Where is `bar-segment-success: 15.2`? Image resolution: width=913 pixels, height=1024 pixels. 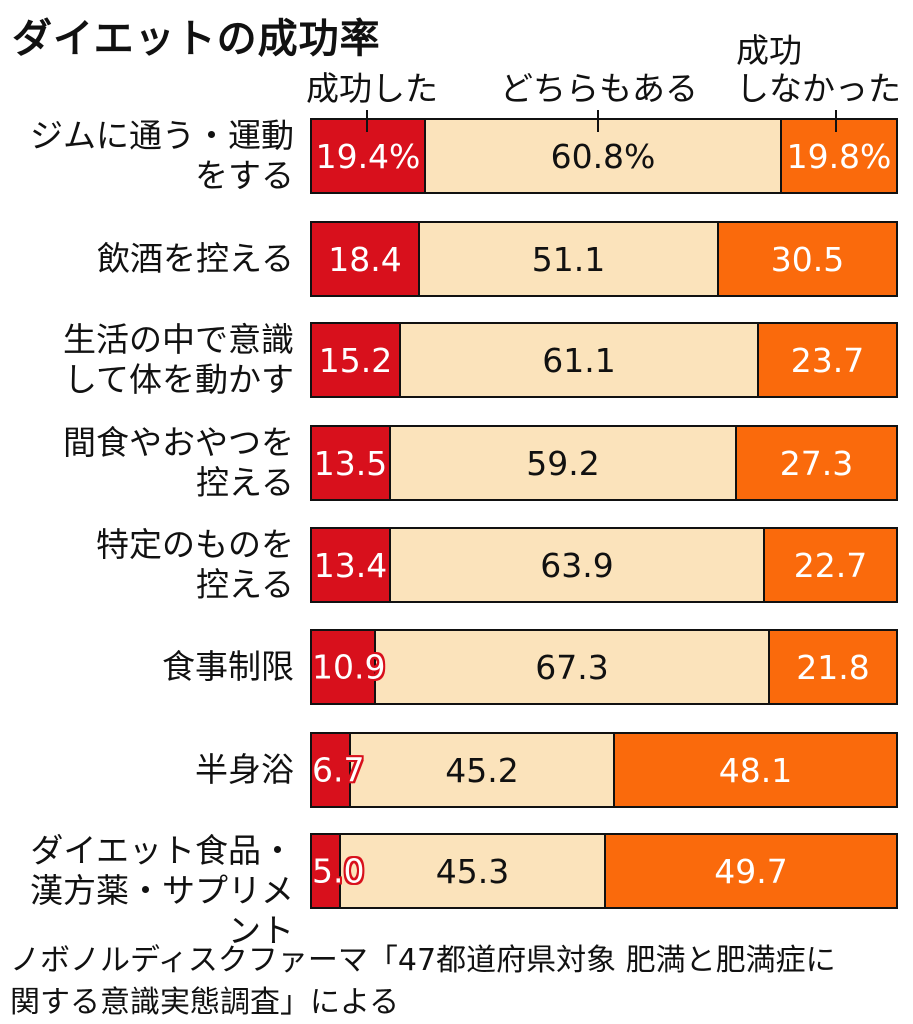
bar-segment-success: 15.2 is located at coordinates (354, 360).